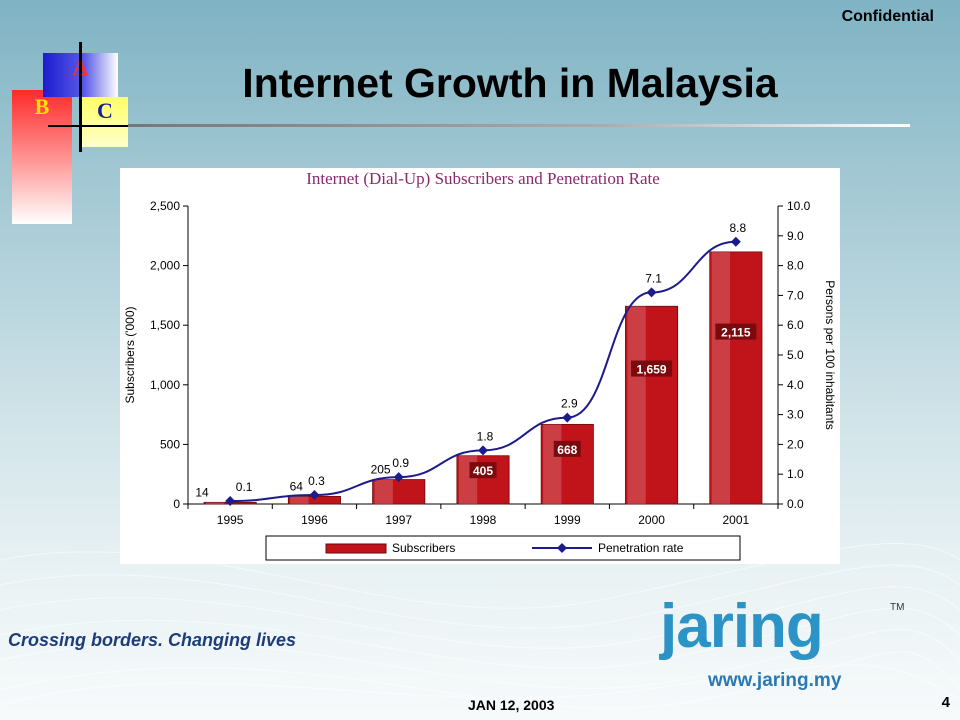 Image resolution: width=960 pixels, height=720 pixels. What do you see at coordinates (165, 266) in the screenshot?
I see `y-tick-label: 2,000` at bounding box center [165, 266].